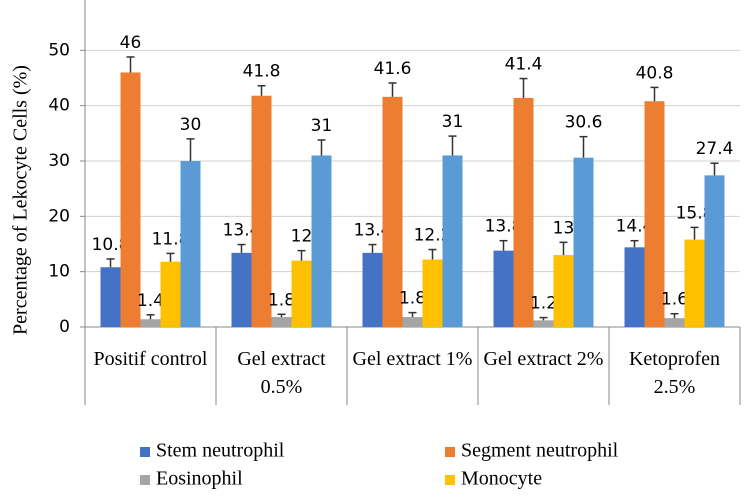 Image resolution: width=750 pixels, height=499 pixels. Describe the element at coordinates (674, 373) in the screenshot. I see `x-tick-label: Ketoprofen 2.5%` at that location.